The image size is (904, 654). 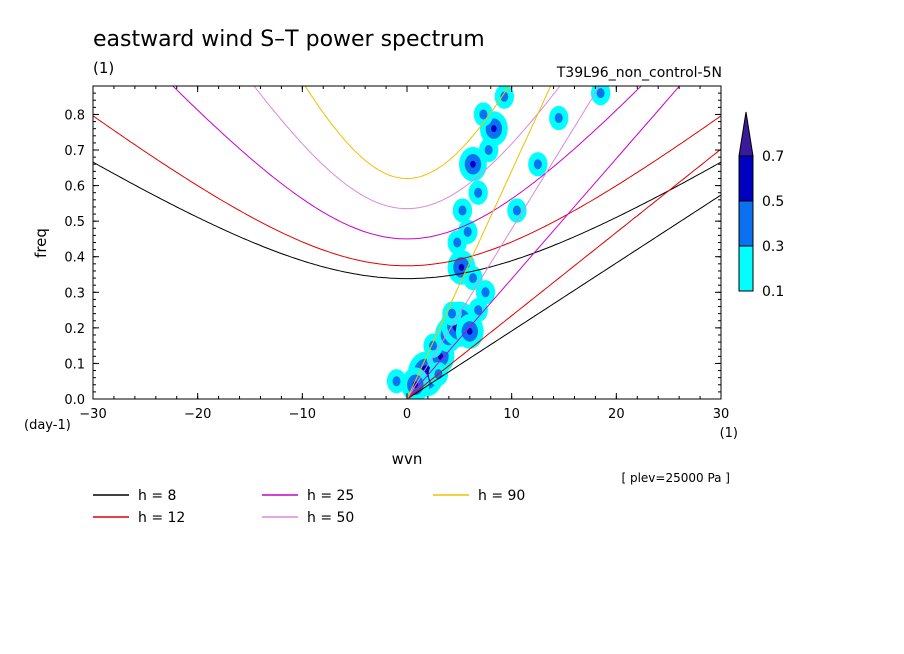 What do you see at coordinates (309, 507) in the screenshot?
I see `legend: h = 8 h = 12 h = 25 h = 50 h = 90` at bounding box center [309, 507].